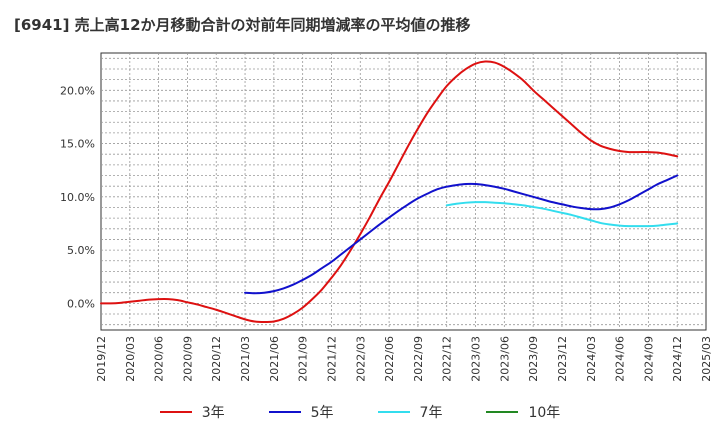 The width and height of the screenshot is (720, 440). I want to click on legend-item: 5年, so click(301, 412).